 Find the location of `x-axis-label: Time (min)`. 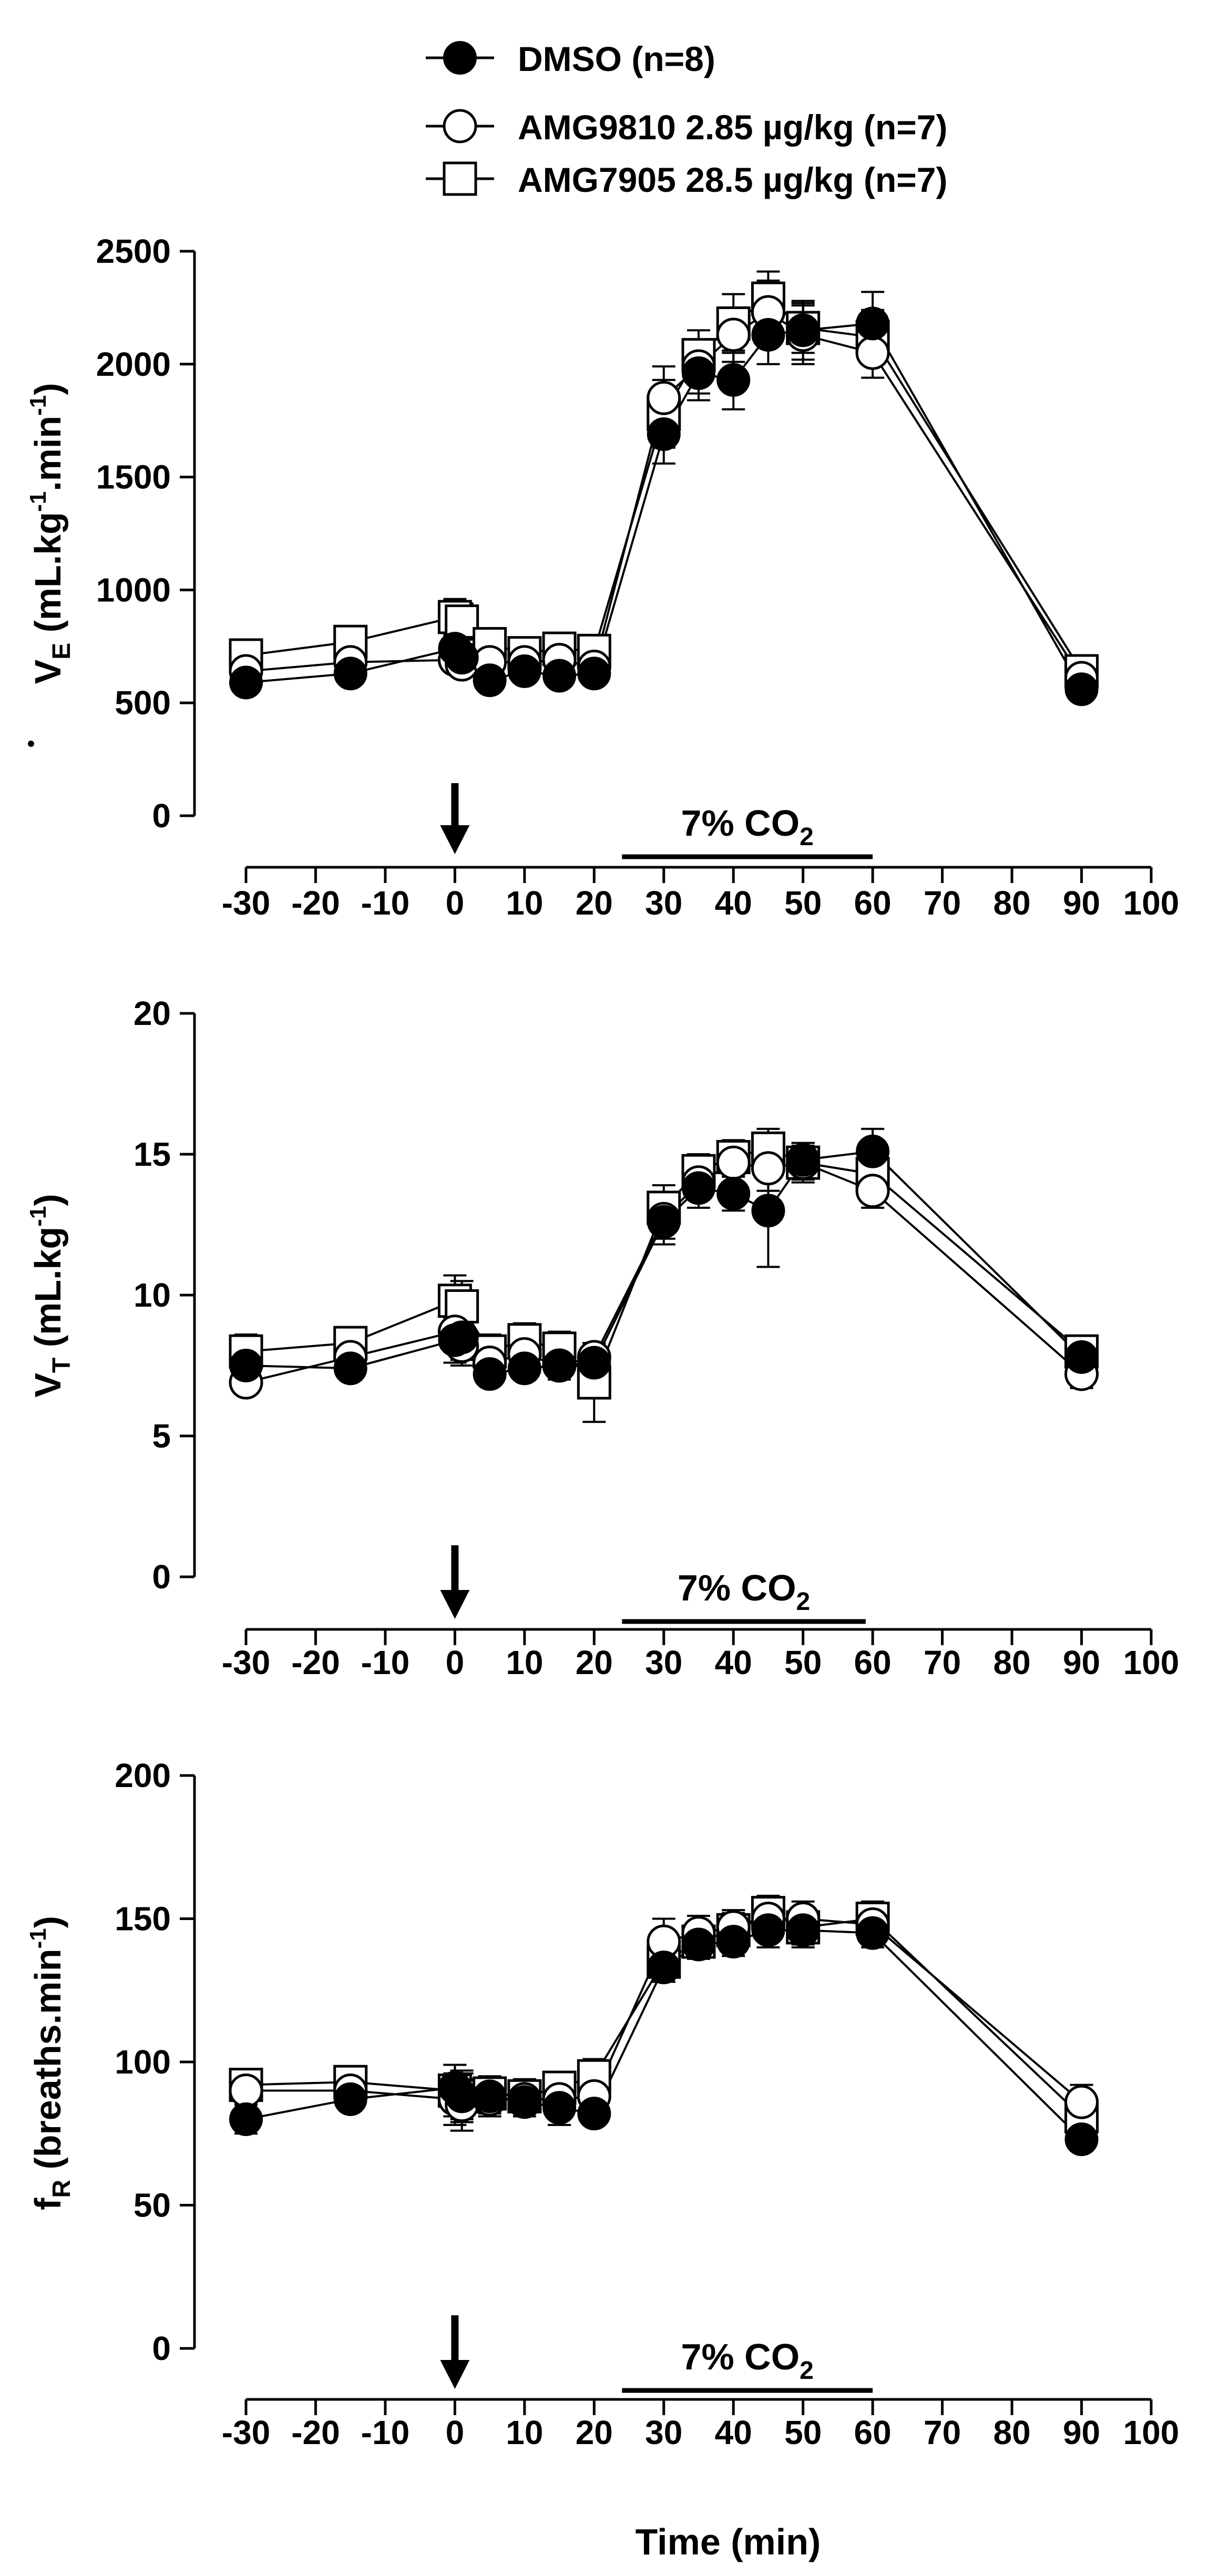

x-axis-label: Time (min) is located at coordinates (728, 2541).